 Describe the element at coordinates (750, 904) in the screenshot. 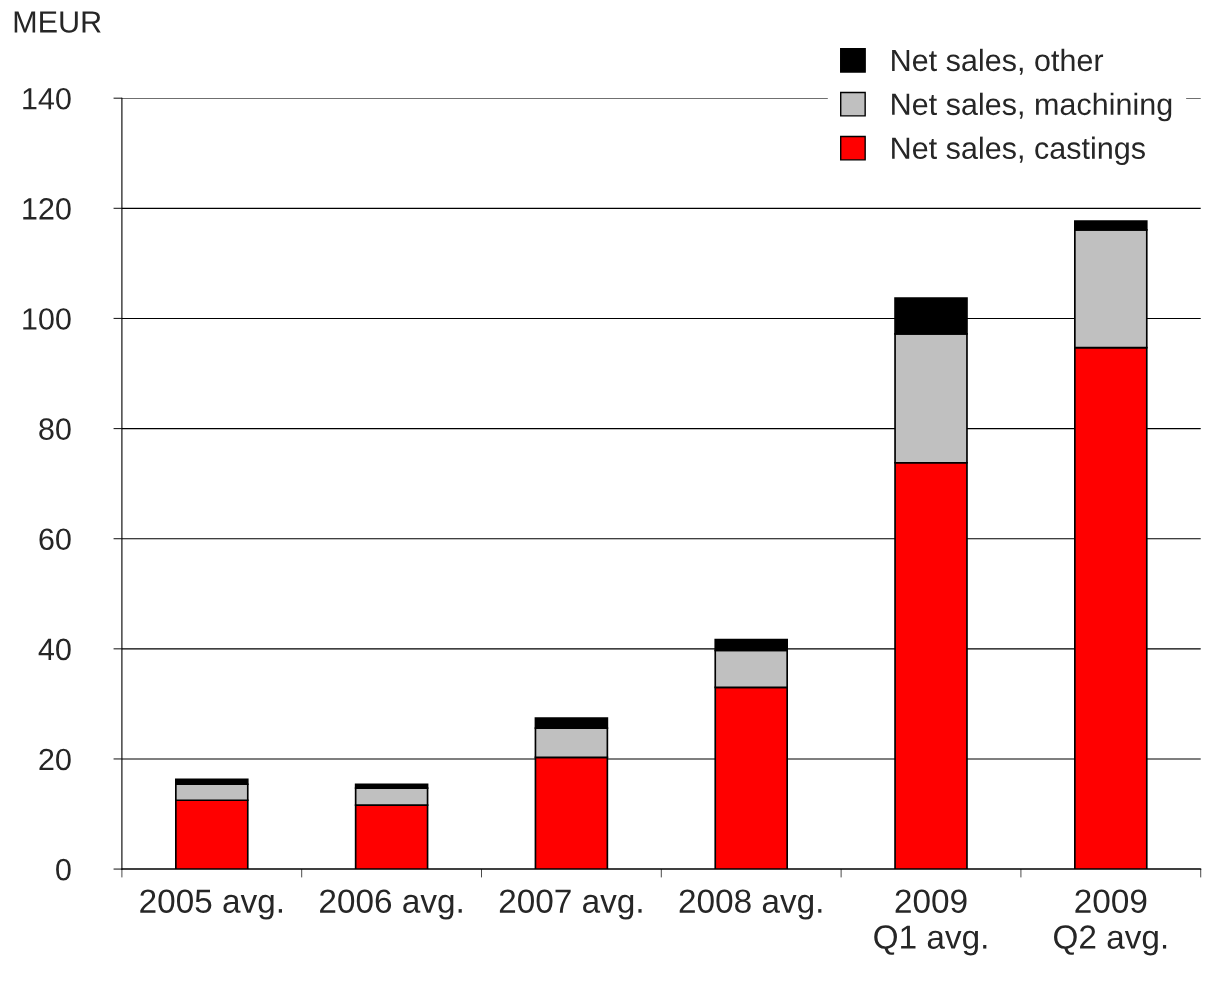

I see `x-tick-label: 2008 avg.` at that location.